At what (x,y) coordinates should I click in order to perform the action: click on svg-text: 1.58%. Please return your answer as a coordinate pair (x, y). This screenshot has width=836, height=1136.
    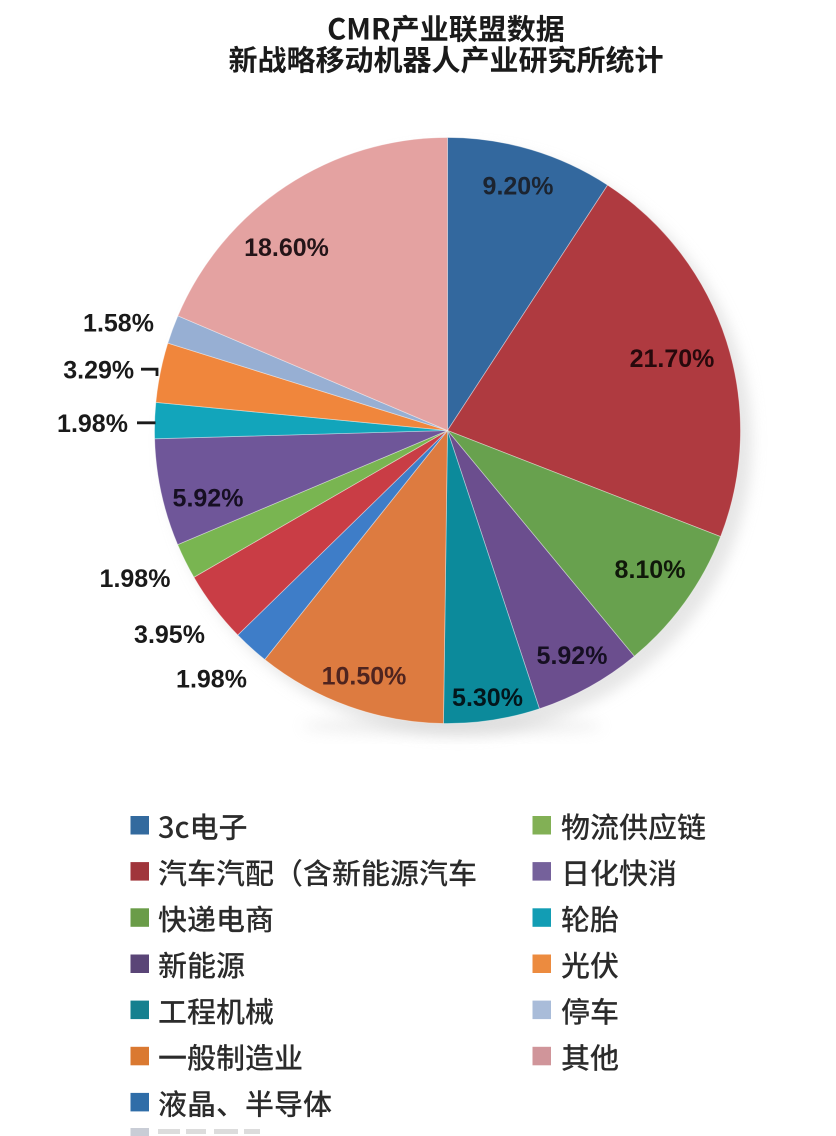
    Looking at the image, I should click on (118, 324).